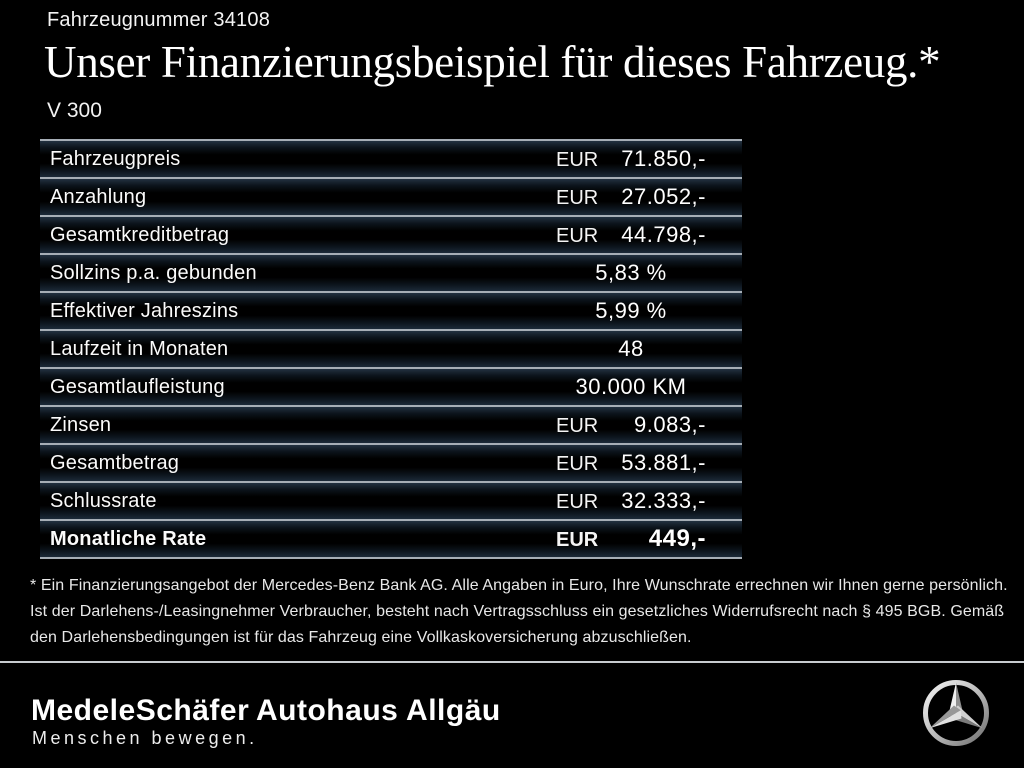  What do you see at coordinates (391, 272) in the screenshot?
I see `table-row: Sollzins p.a. gebunden 5,83 %` at bounding box center [391, 272].